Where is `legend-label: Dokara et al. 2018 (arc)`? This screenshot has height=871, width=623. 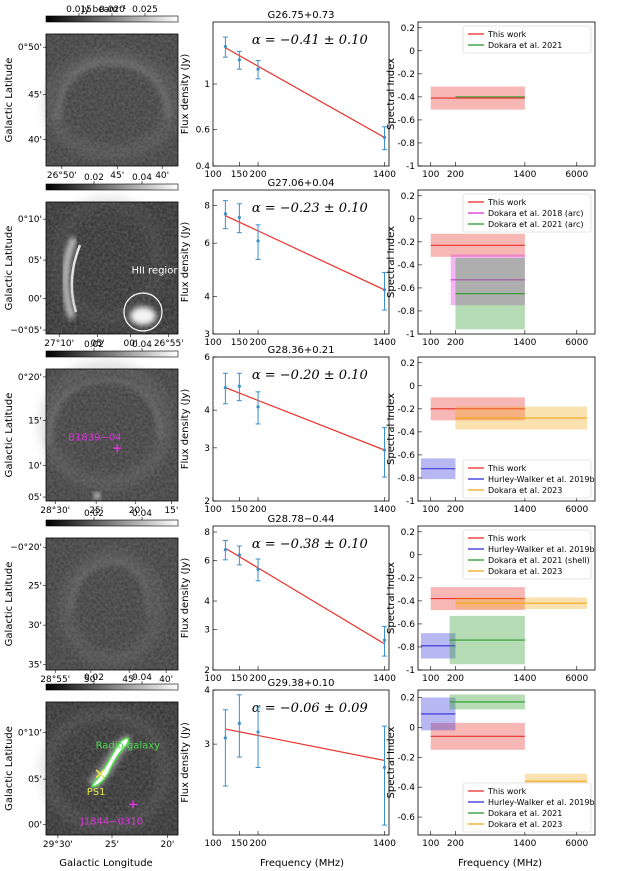 legend-label: Dokara et al. 2018 (arc) is located at coordinates (536, 213).